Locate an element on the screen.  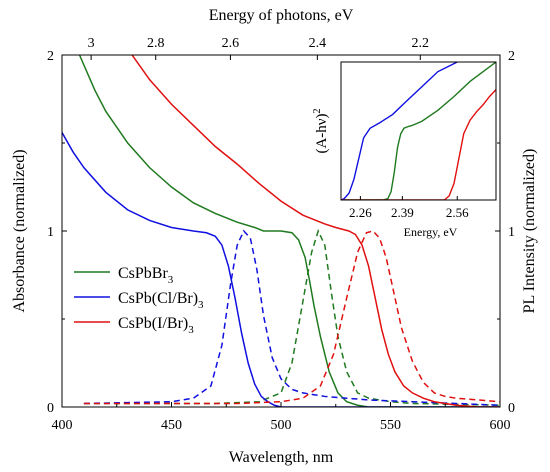
inset-x-tick-label-2: 2.56 is located at coordinates (457, 212).